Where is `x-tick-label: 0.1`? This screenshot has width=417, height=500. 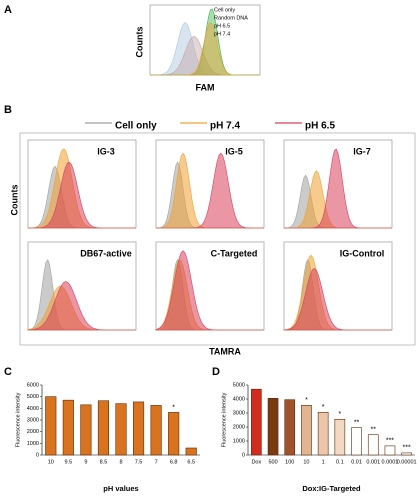 x-tick-label: 0.1 is located at coordinates (340, 462).